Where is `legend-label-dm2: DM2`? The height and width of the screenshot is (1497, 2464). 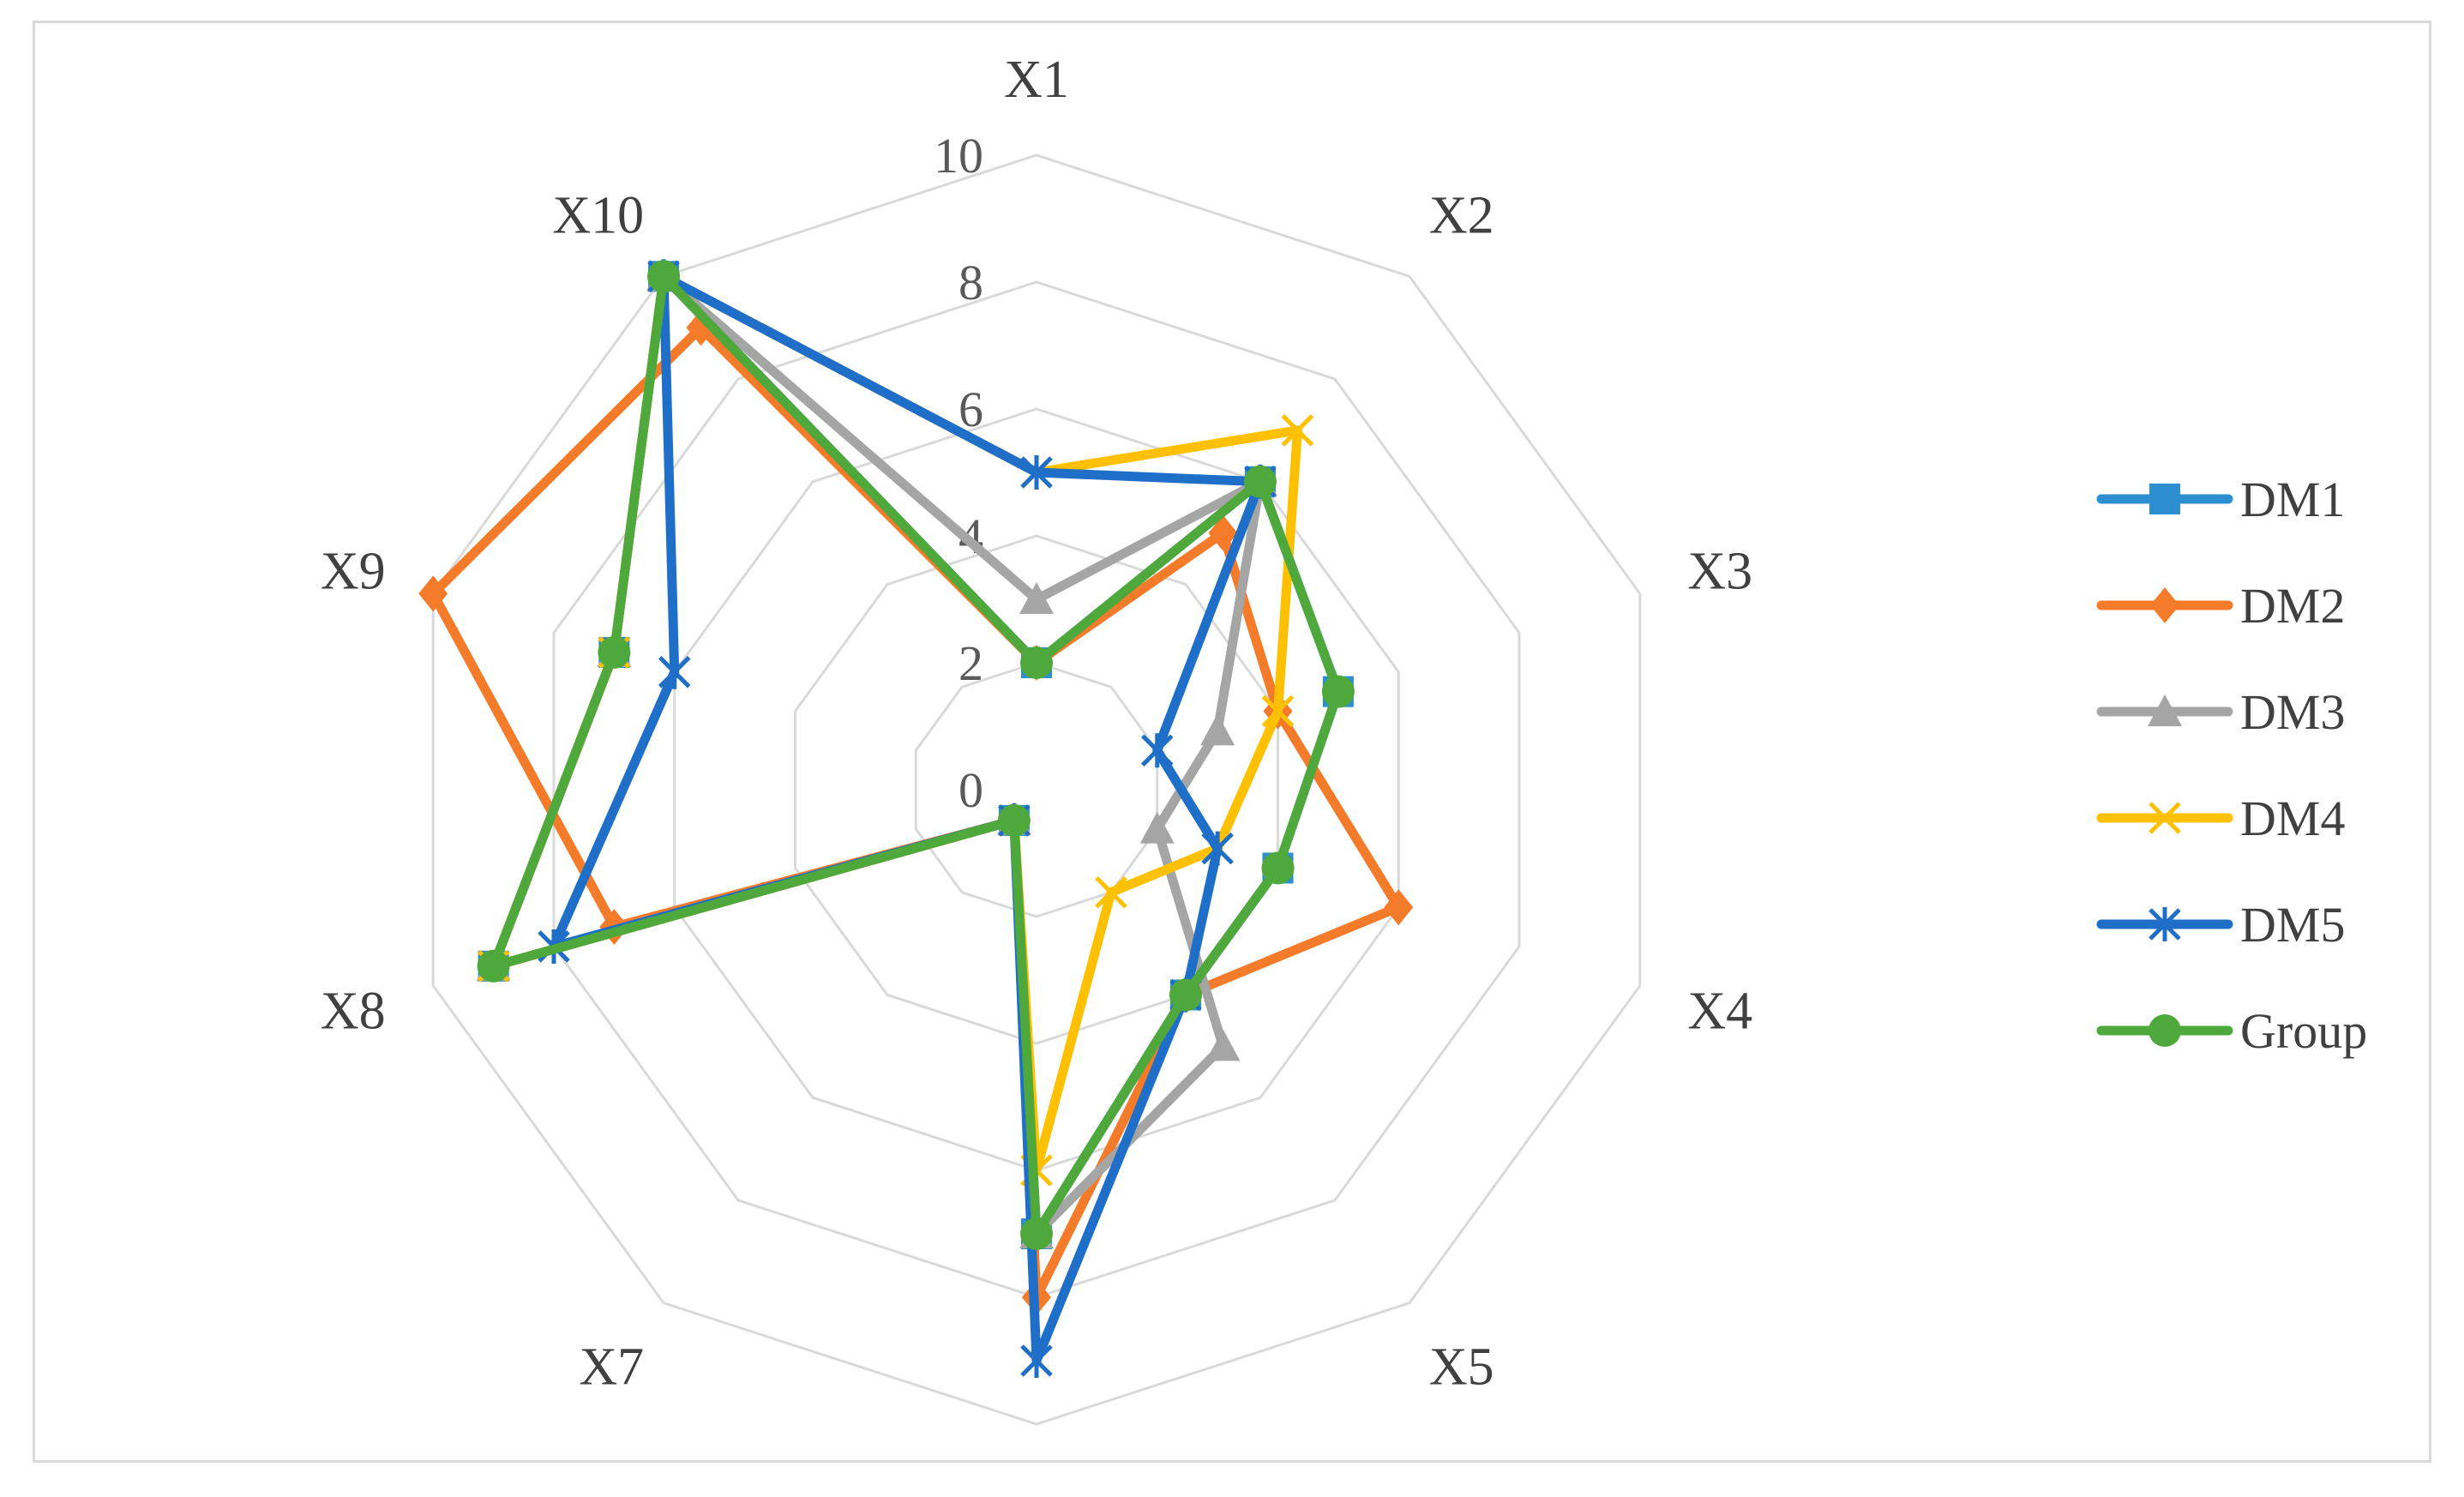
legend-label-dm2: DM2 is located at coordinates (2293, 606).